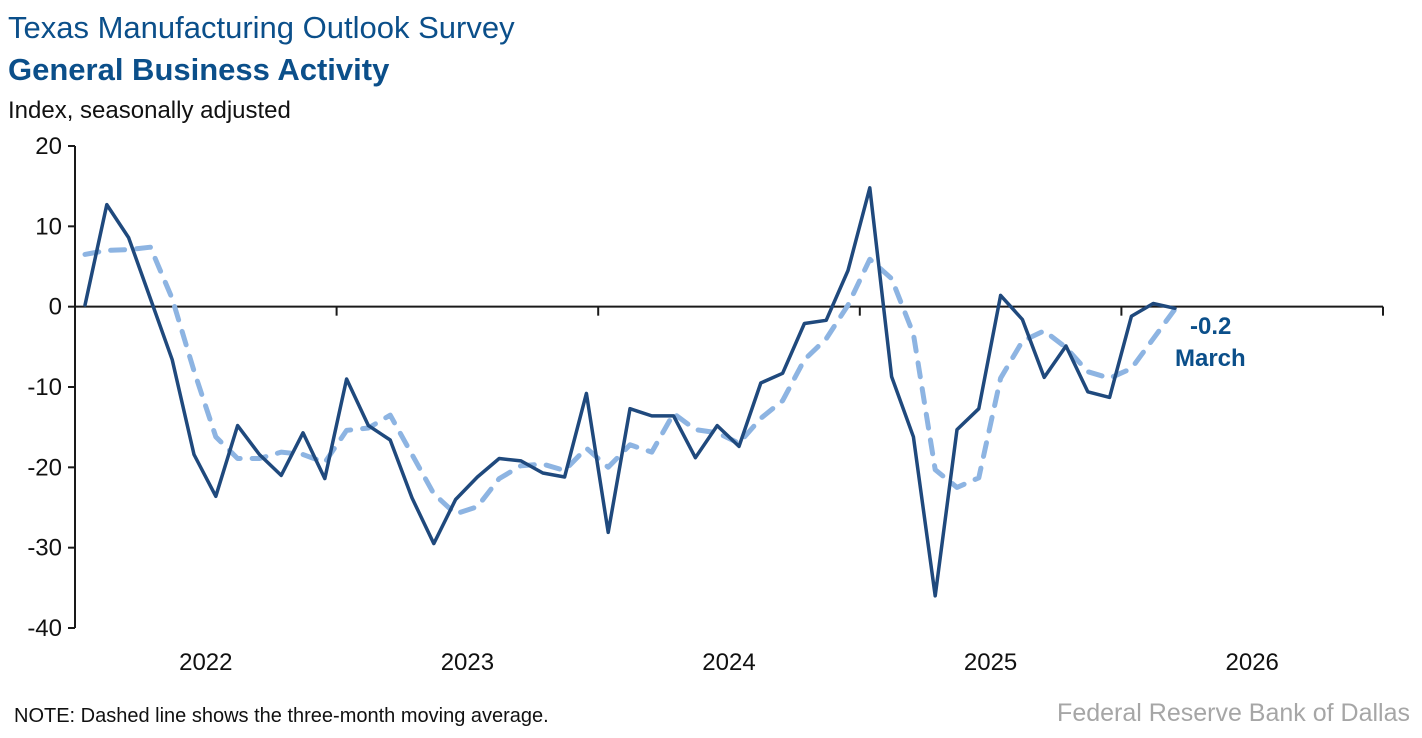 This screenshot has width=1422, height=738. Describe the element at coordinates (1233, 713) in the screenshot. I see `source-credit: Federal Reserve Bank of Dallas` at that location.